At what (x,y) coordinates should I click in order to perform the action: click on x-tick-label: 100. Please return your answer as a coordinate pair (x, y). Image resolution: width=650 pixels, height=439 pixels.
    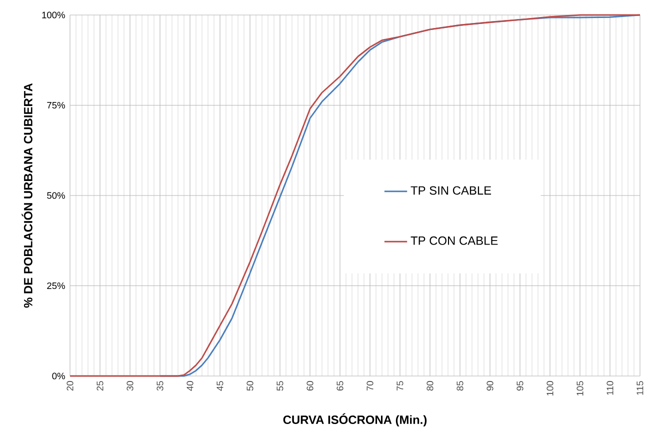
    Looking at the image, I should click on (550, 388).